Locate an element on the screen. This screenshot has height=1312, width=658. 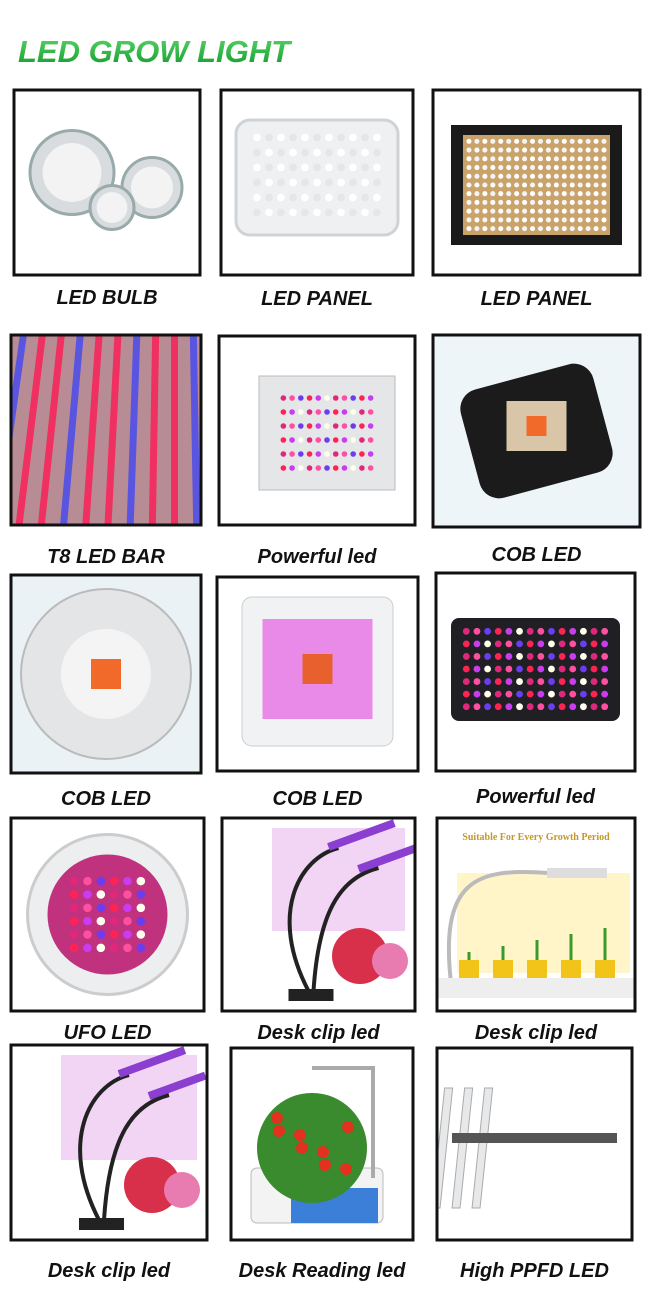
bulb-face is located at coordinates (72, 172).